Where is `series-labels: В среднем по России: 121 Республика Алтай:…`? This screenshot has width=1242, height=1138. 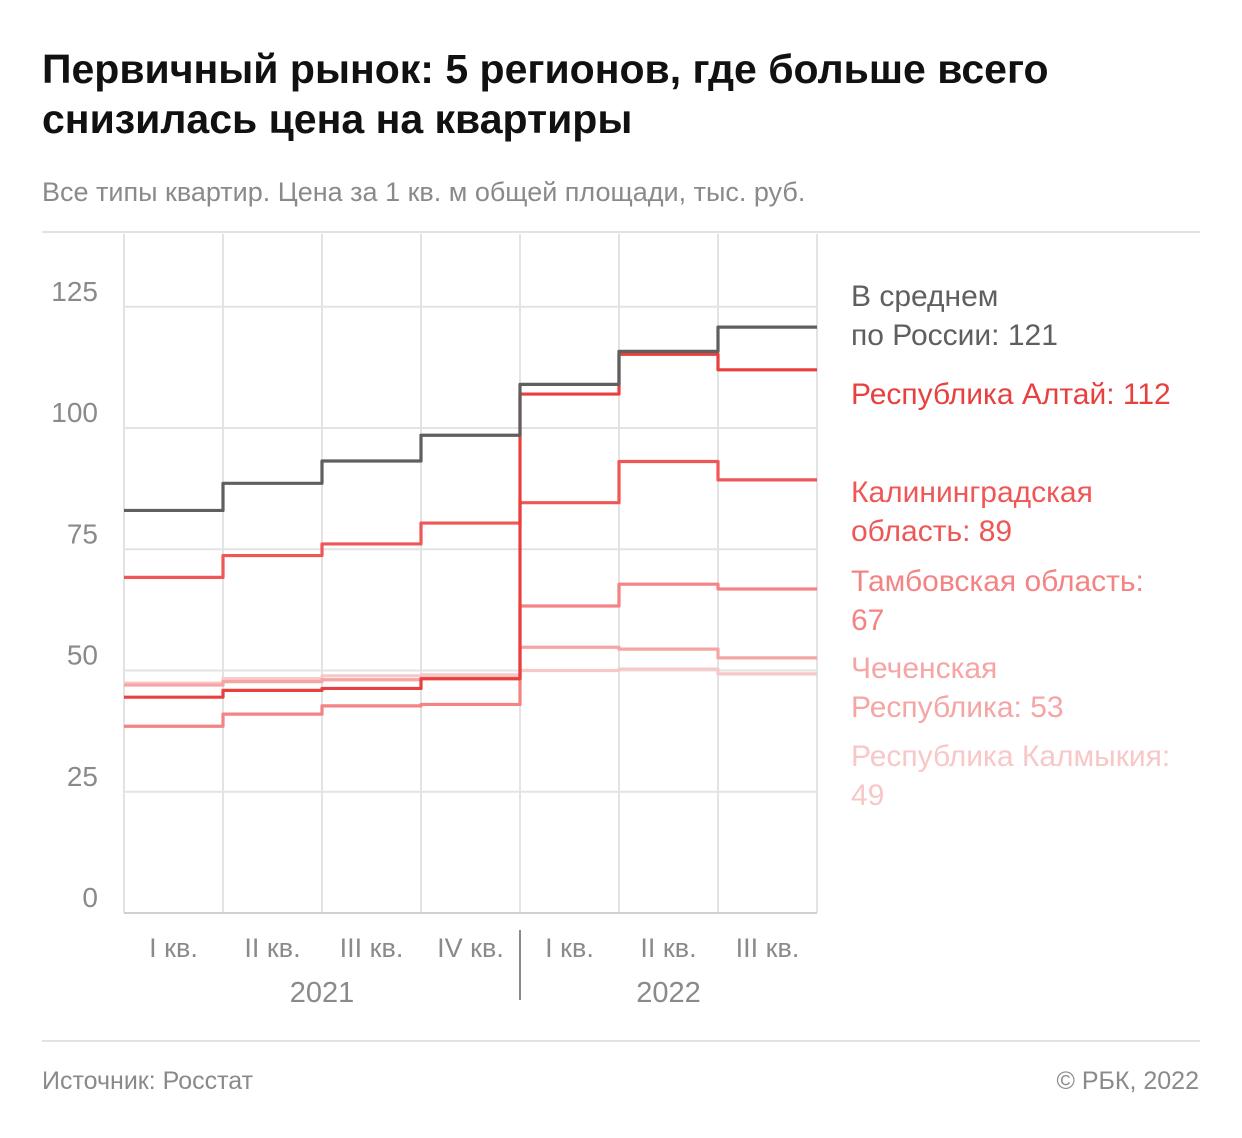 series-labels: В среднем по России: 121 Республика Алтай:… is located at coordinates (1011, 546).